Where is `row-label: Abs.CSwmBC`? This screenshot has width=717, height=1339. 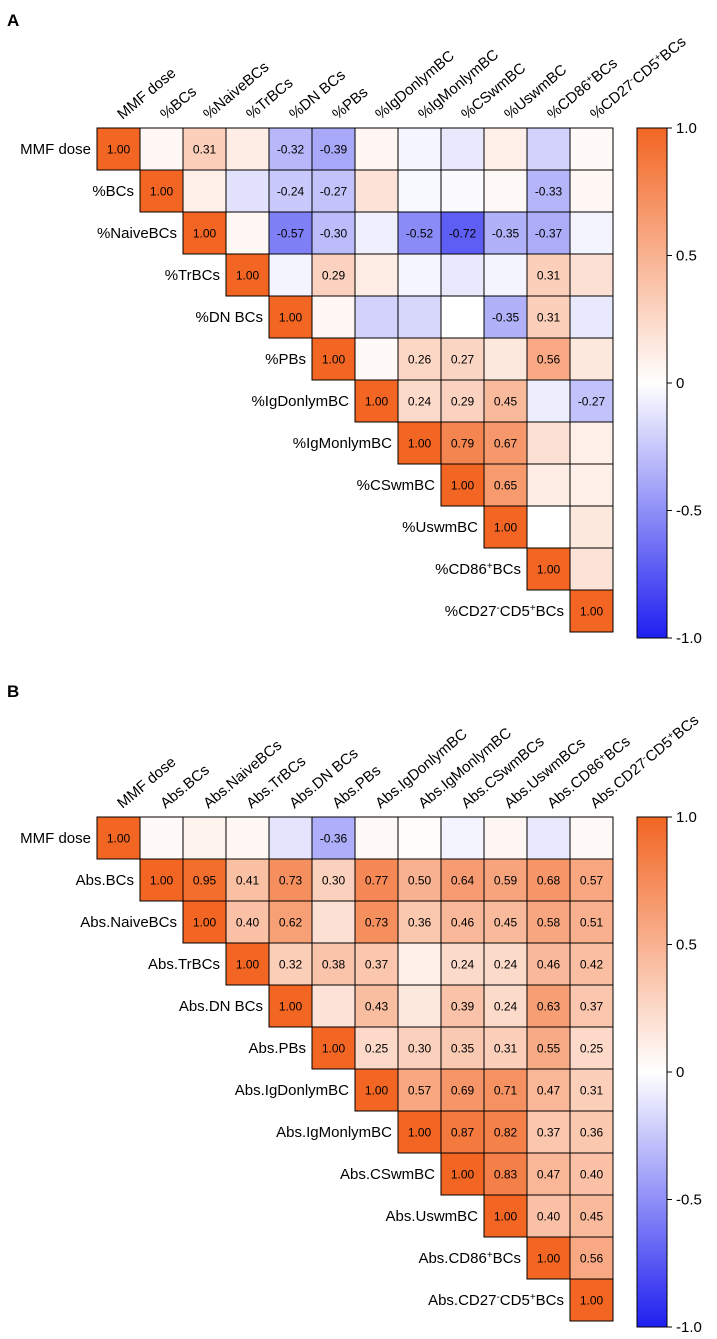
row-label: Abs.CSwmBC is located at coordinates (387, 1174).